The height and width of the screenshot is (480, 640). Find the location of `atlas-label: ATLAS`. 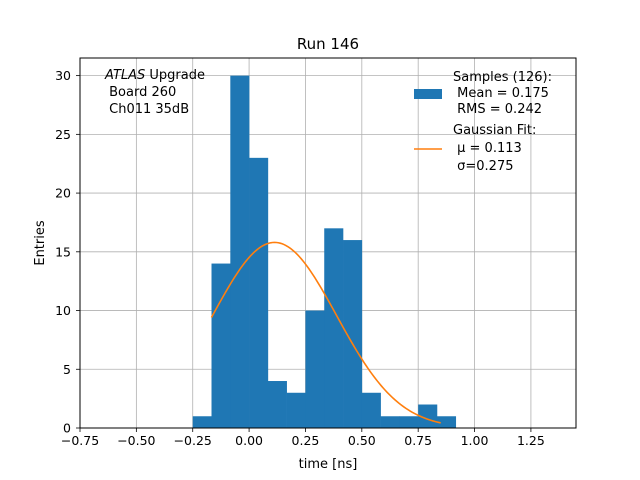

atlas-label: ATLAS is located at coordinates (124, 75).